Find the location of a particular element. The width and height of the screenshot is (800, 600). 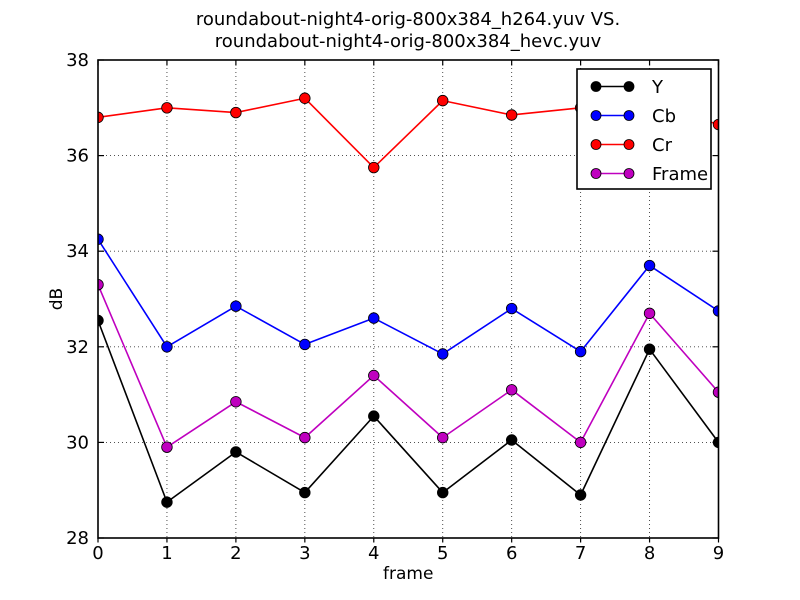

legend-item-Cr: Cr is located at coordinates (631, 145).